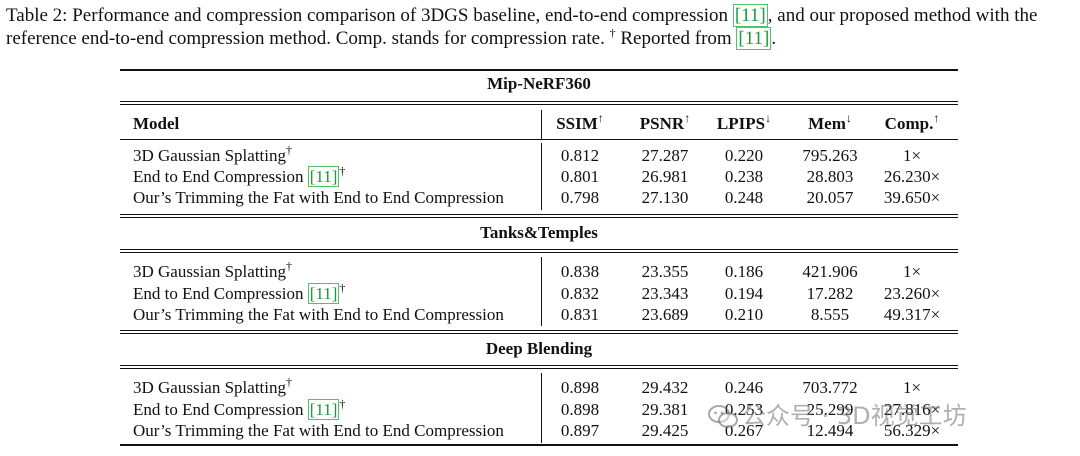 This screenshot has width=1080, height=456. I want to click on cell-comp: 39.650×, so click(912, 197).